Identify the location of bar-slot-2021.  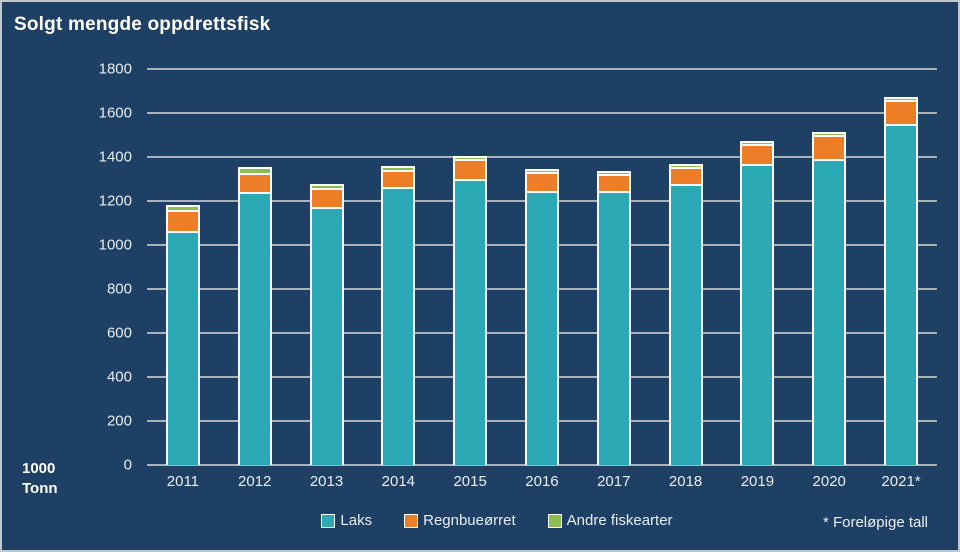
(901, 267).